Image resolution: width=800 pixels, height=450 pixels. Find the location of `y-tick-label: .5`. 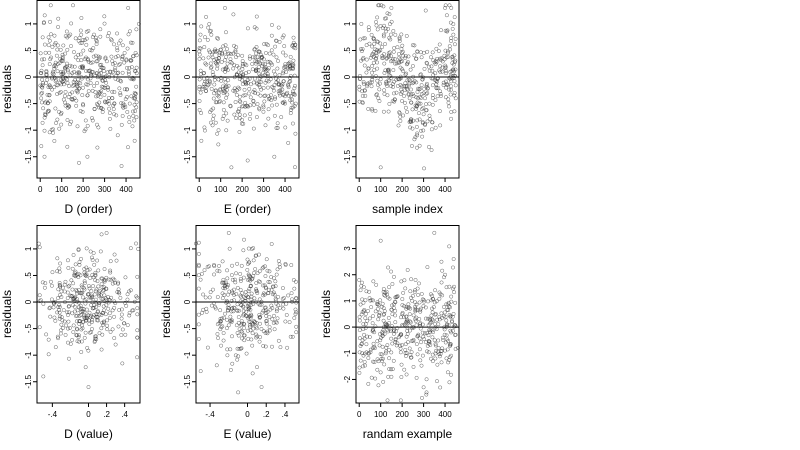

y-tick-label: .5 is located at coordinates (347, 50).